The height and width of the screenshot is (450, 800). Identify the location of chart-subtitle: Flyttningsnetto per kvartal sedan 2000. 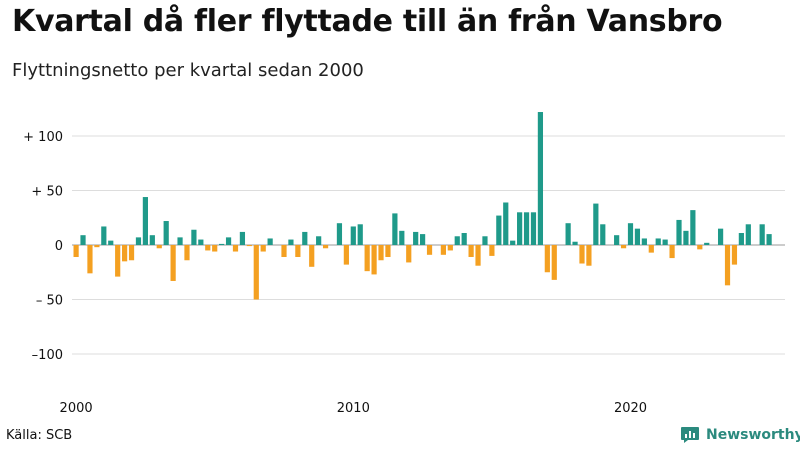
(188, 70).